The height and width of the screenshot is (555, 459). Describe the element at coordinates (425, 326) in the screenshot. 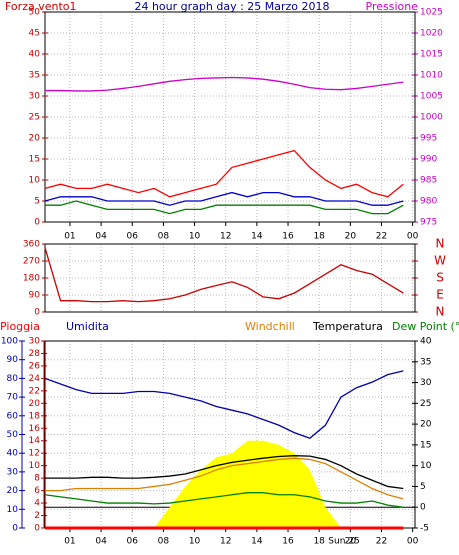

I see `legend-entry: Dew Point (°C` at that location.